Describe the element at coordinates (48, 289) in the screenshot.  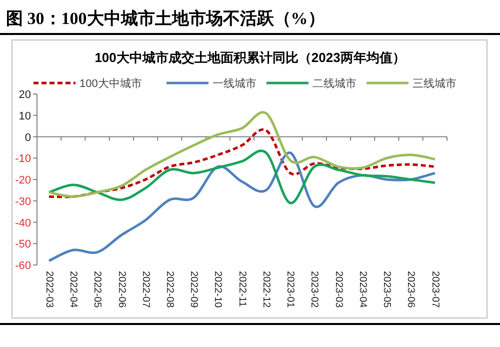
I see `x-tick-label: 2022-03` at that location.